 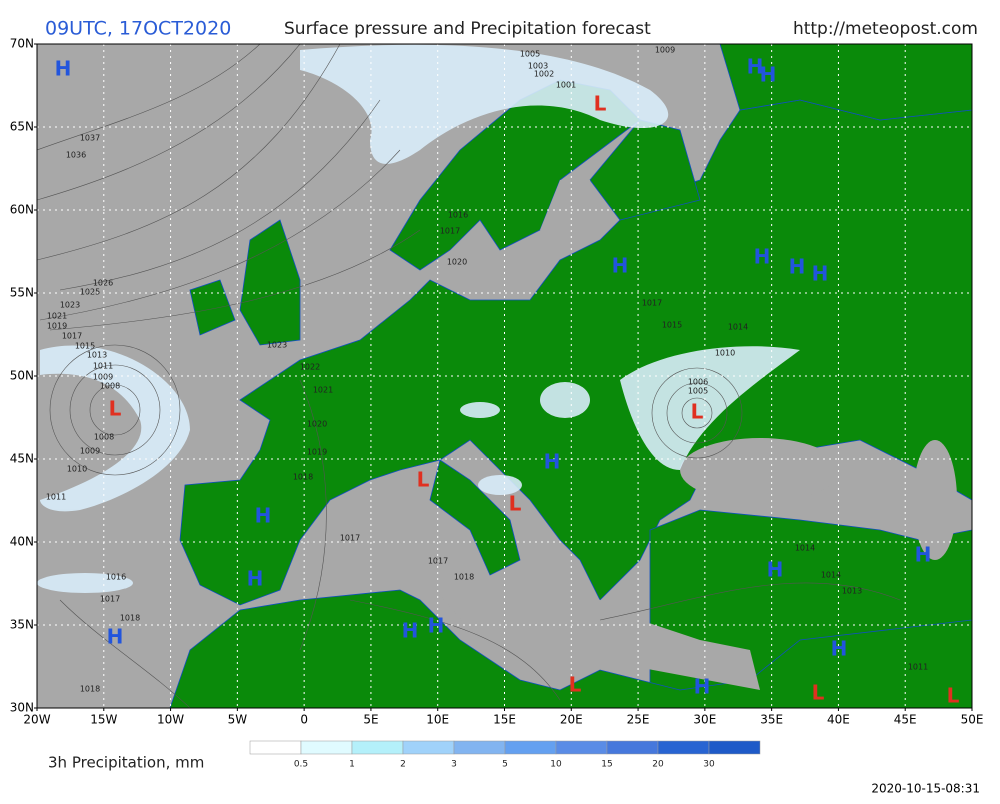 What do you see at coordinates (22, 708) in the screenshot?
I see `lat-label: 30N` at bounding box center [22, 708].